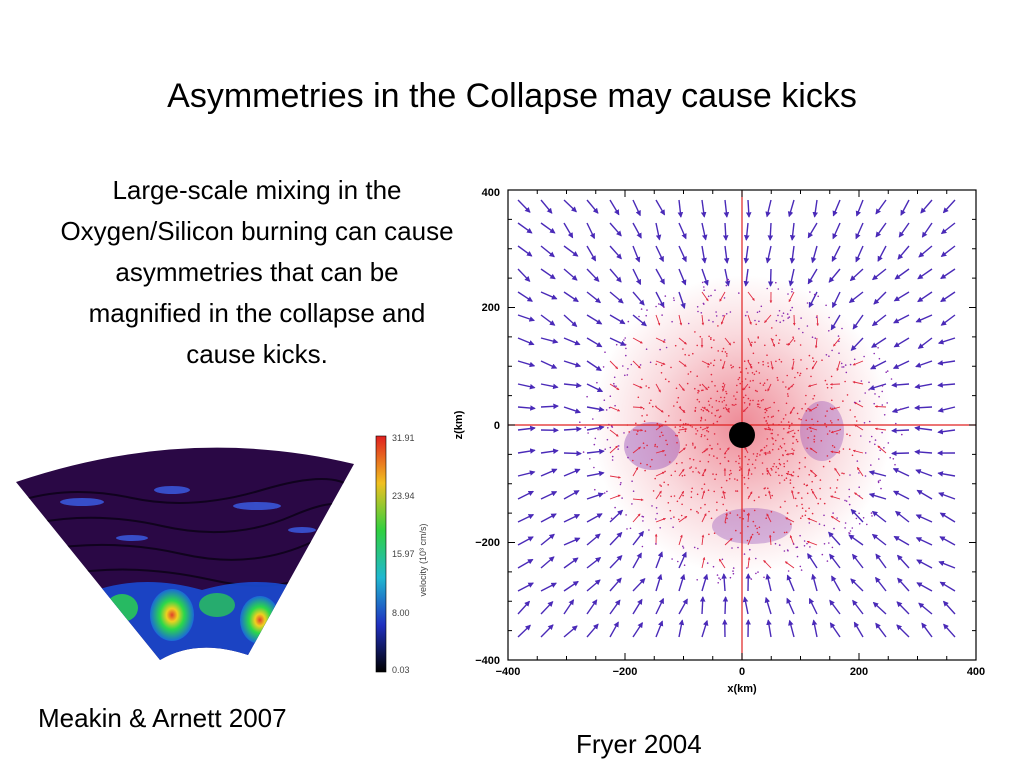  What do you see at coordinates (625, 672) in the screenshot?
I see `x-tick-label: −200` at bounding box center [625, 672].